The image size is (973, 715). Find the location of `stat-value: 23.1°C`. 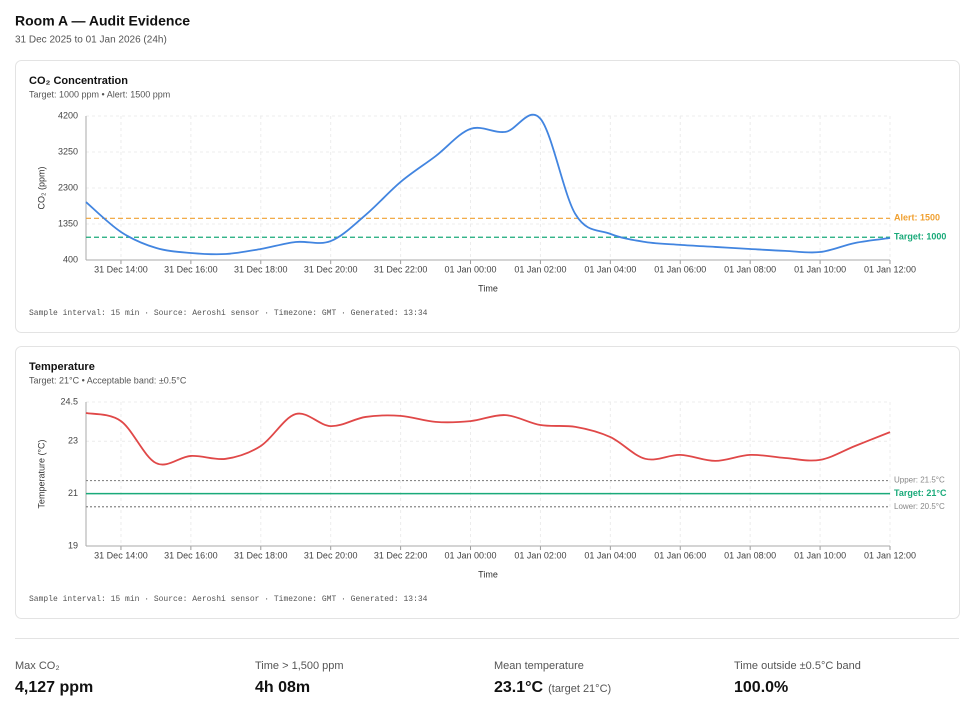

stat-value: 23.1°C is located at coordinates (519, 687).